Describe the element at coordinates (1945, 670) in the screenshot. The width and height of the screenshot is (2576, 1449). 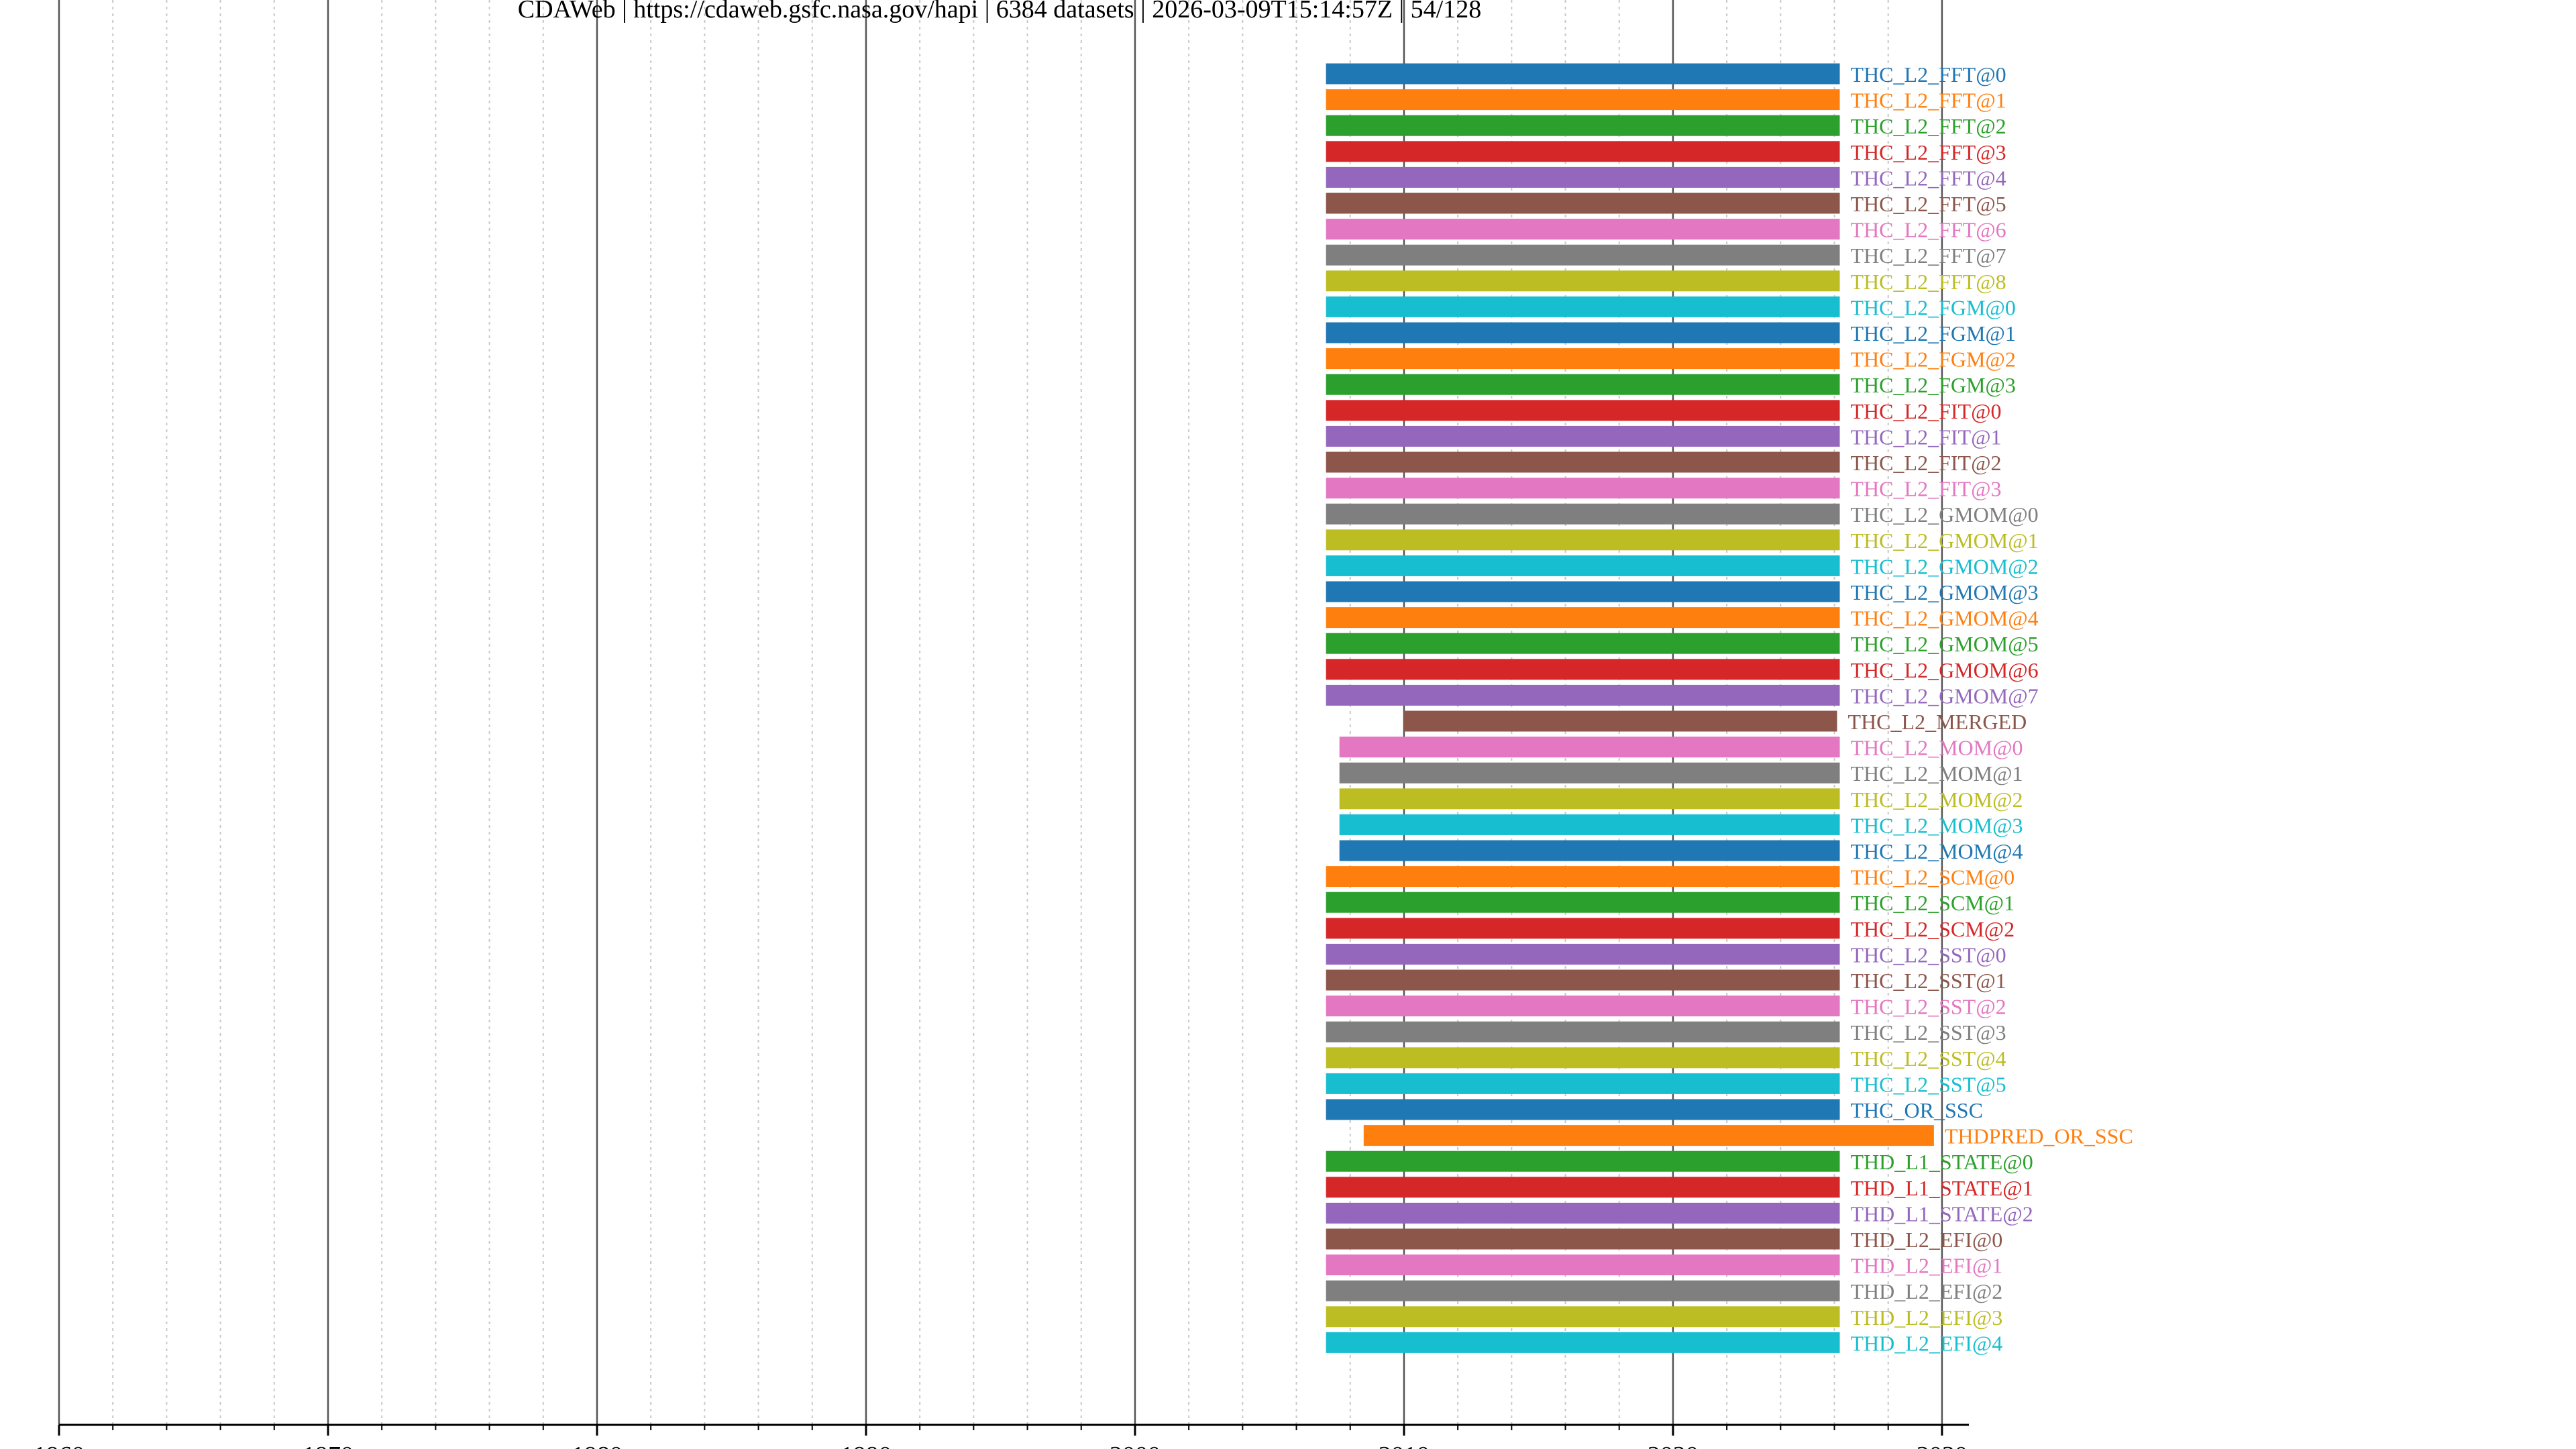
I see `dataset-label: THC_L2_GMOM@6` at that location.